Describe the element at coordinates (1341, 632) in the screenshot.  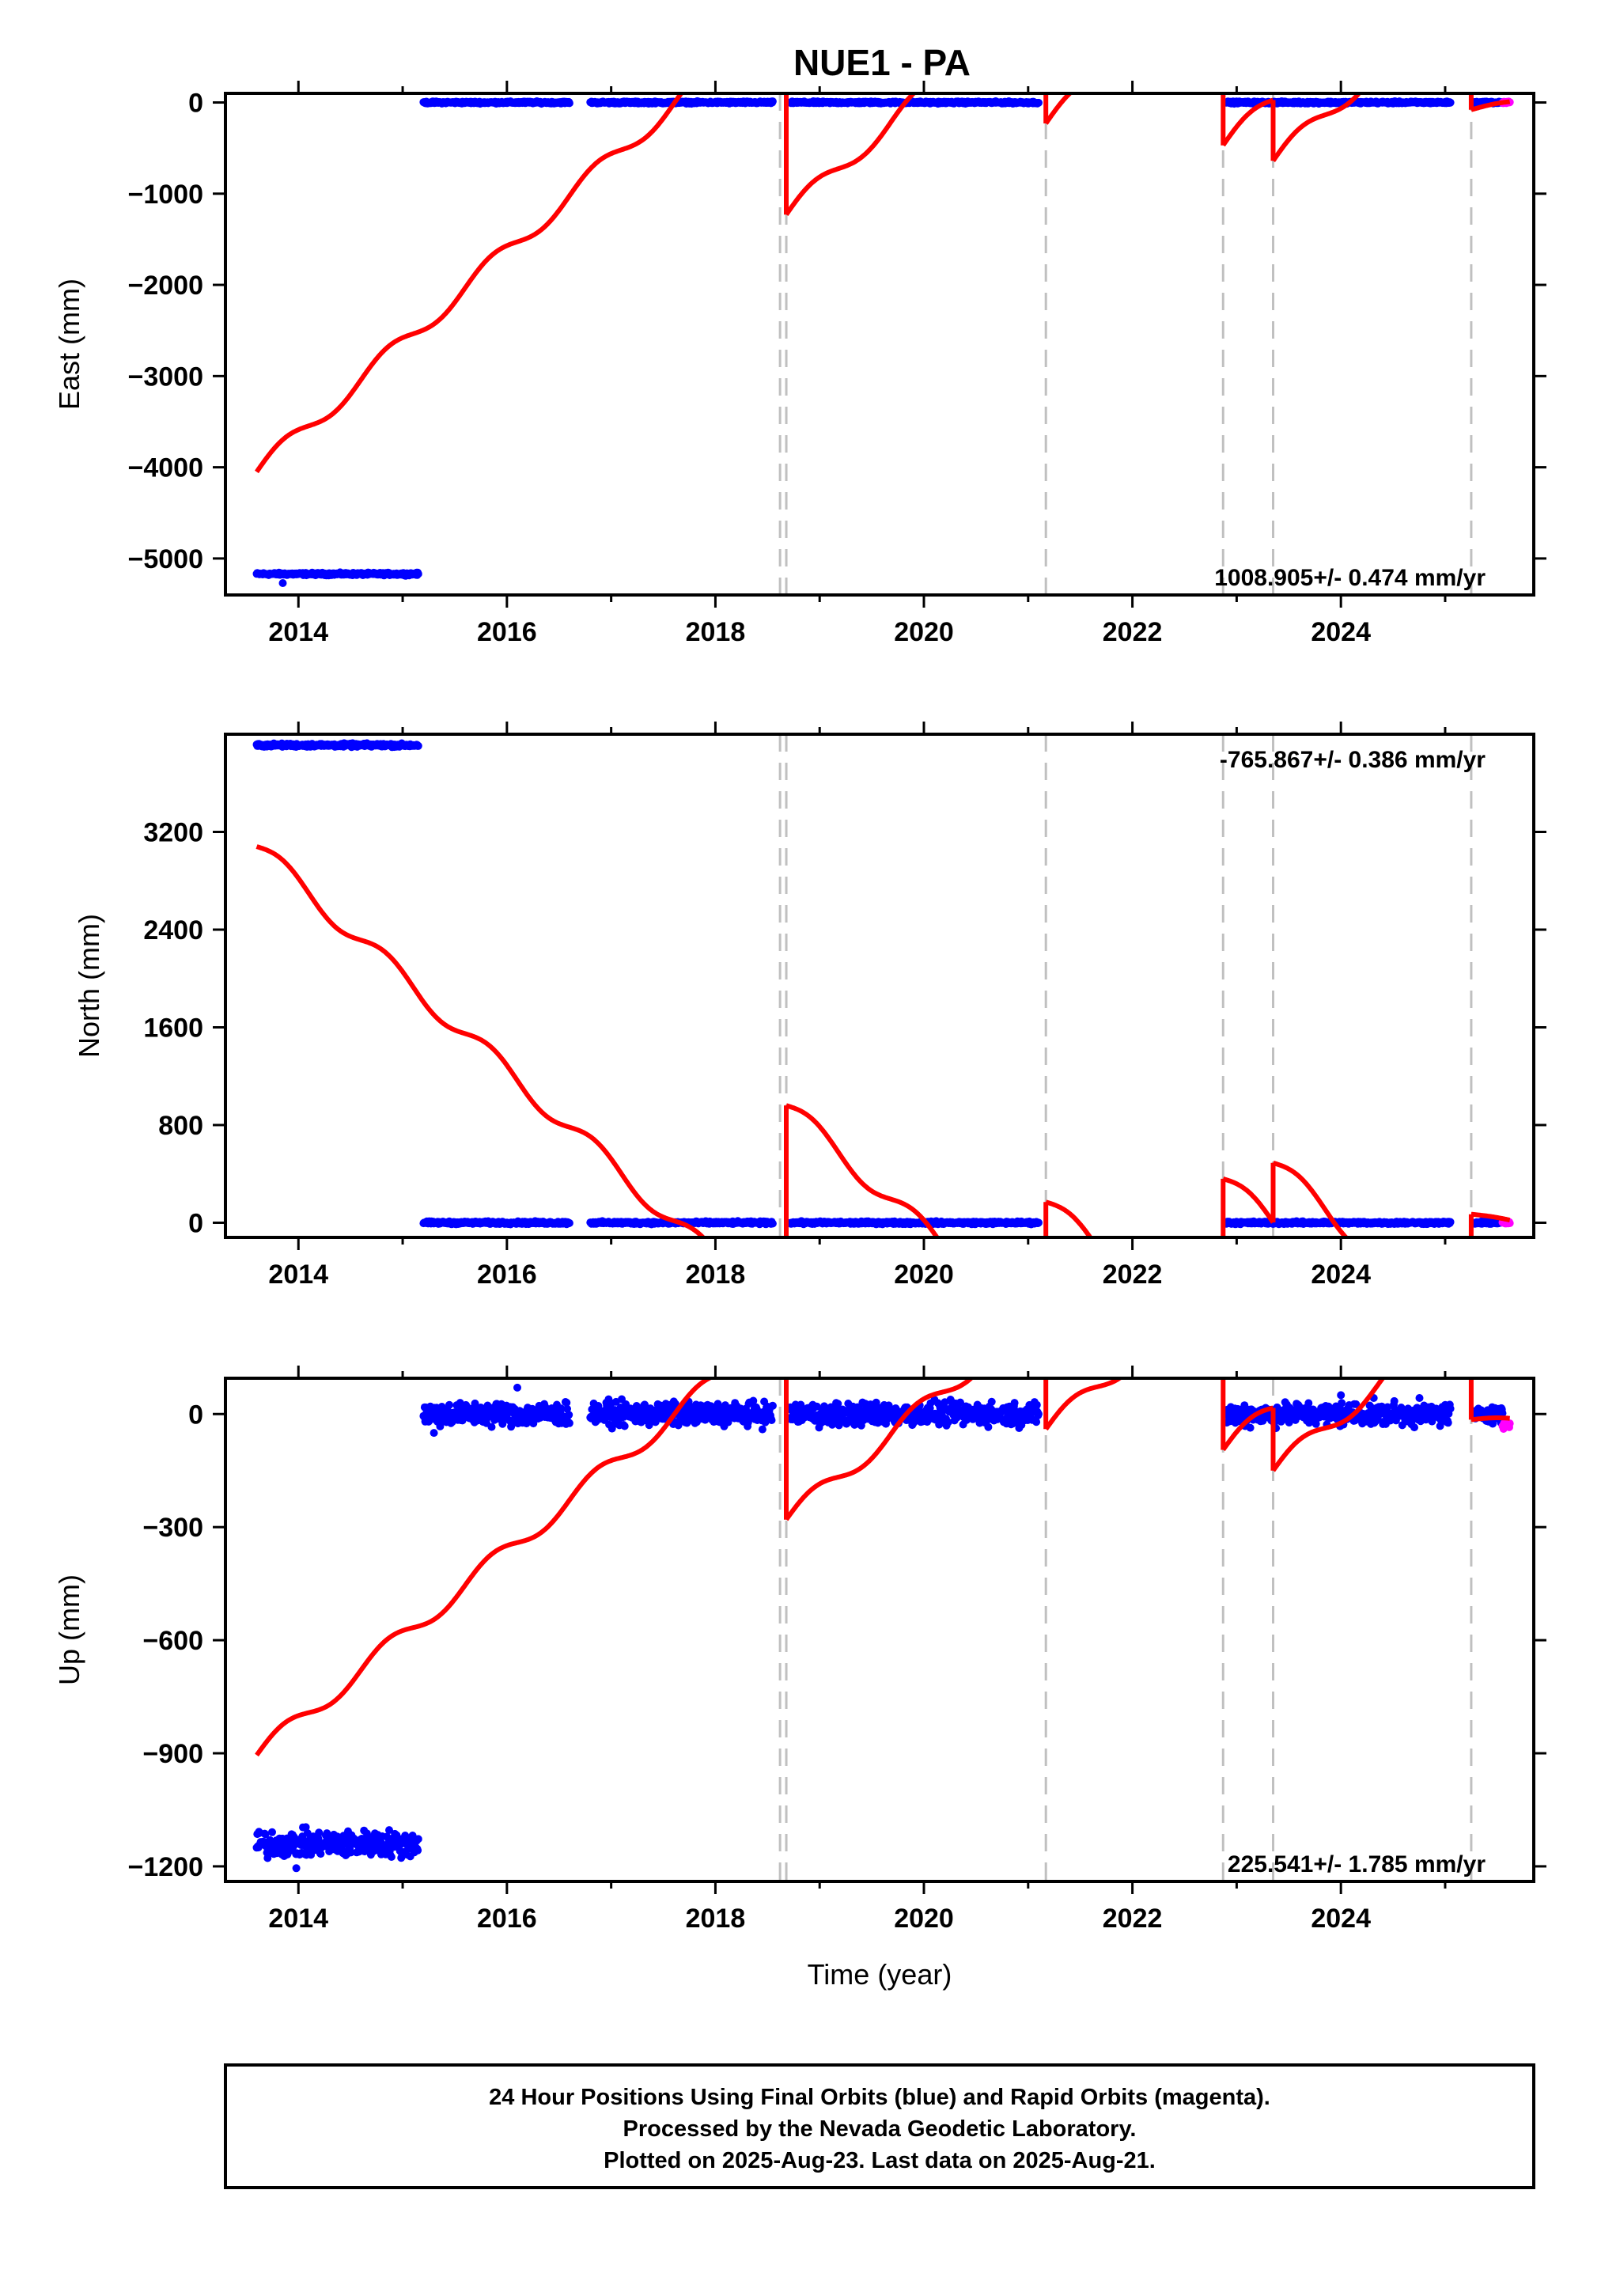
I see `east-xtick-label: 2024` at that location.